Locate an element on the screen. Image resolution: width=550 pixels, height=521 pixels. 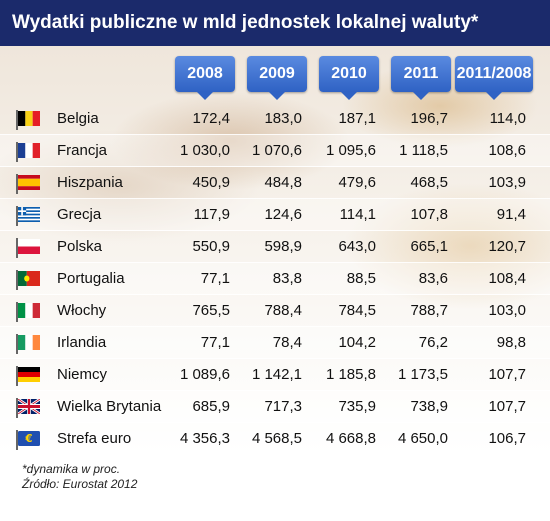
cell-2011: 788,7 is located at coordinates (429, 310).